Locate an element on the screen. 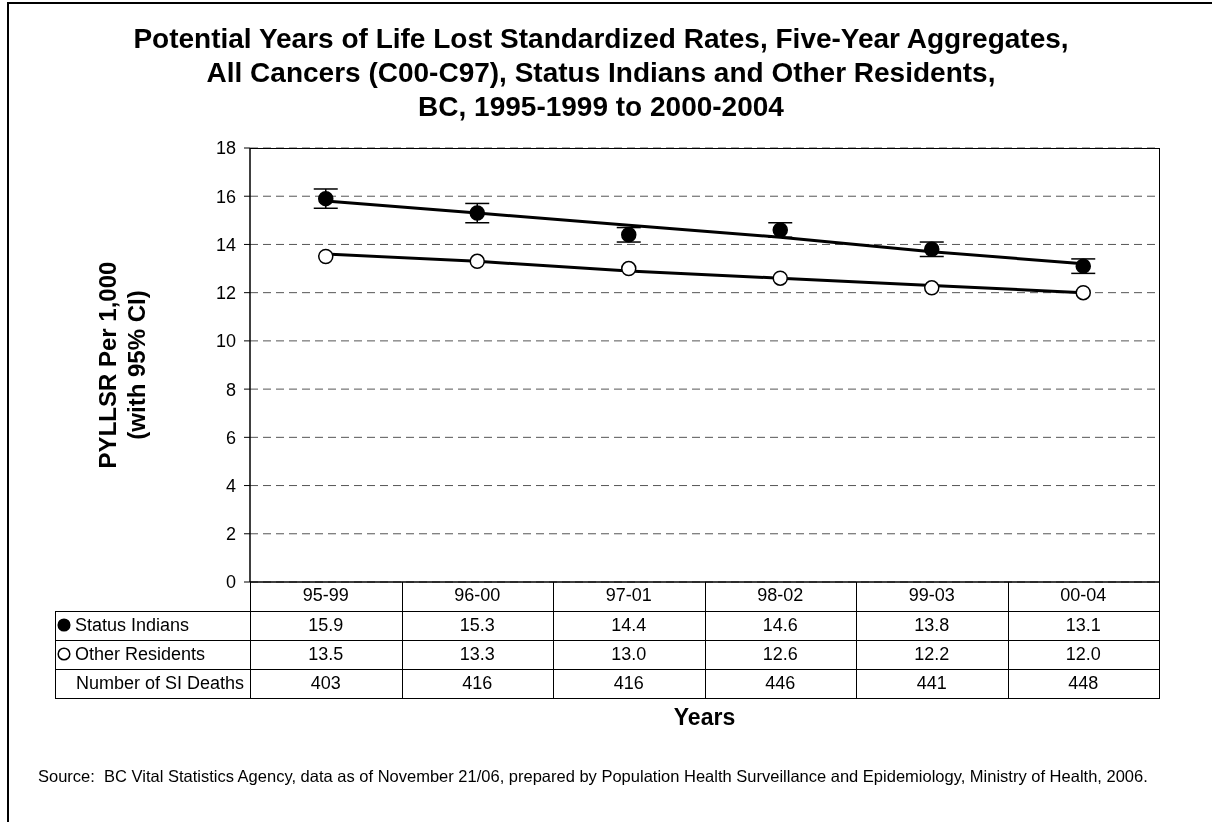  legend-label: Status Indians is located at coordinates (132, 625).